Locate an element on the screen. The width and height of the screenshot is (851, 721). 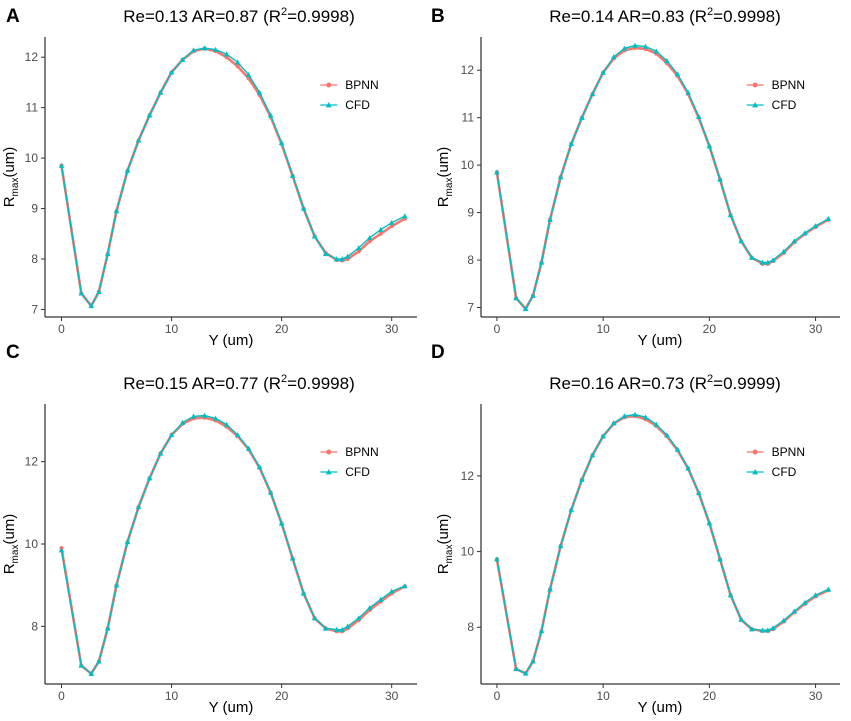
x-tick-label: 30 is located at coordinates (816, 329).